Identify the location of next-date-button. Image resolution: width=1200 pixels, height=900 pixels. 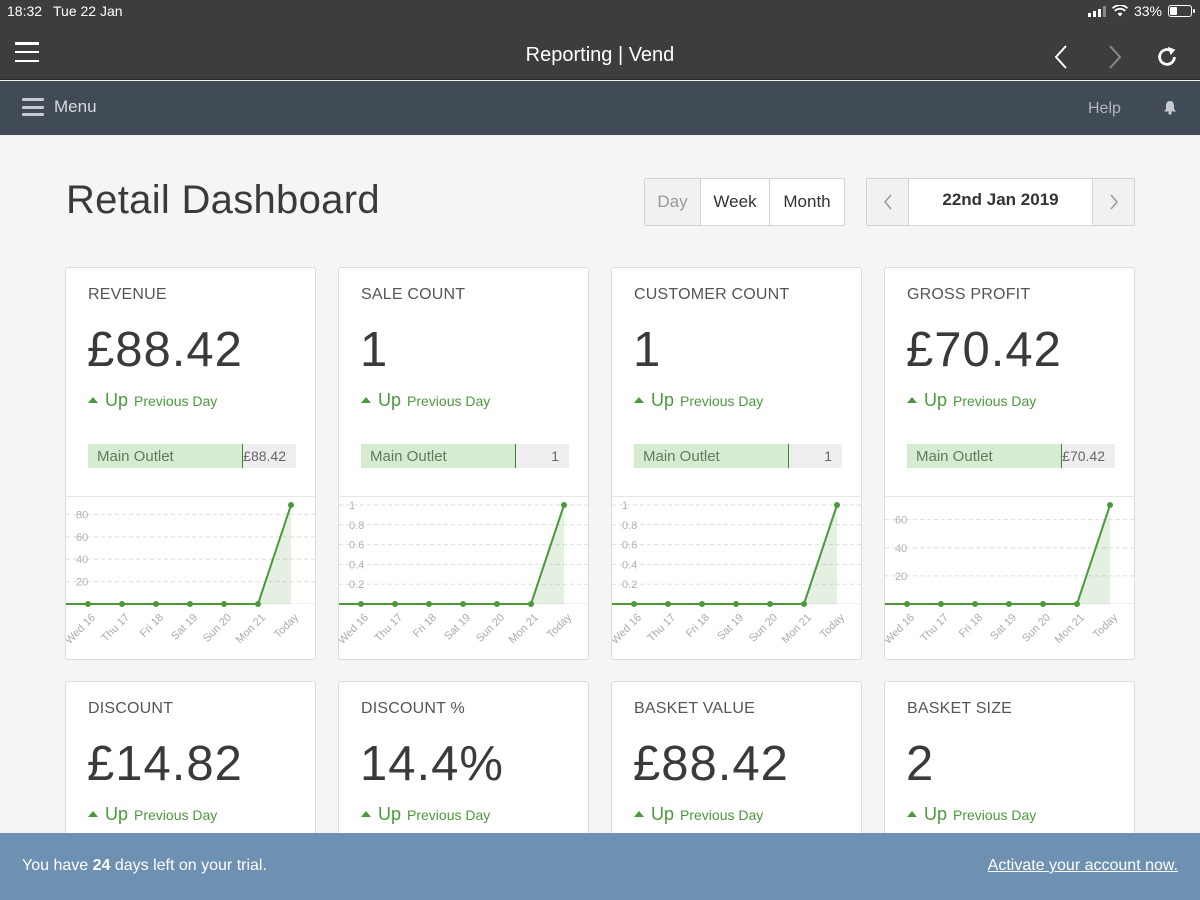
(1113, 202).